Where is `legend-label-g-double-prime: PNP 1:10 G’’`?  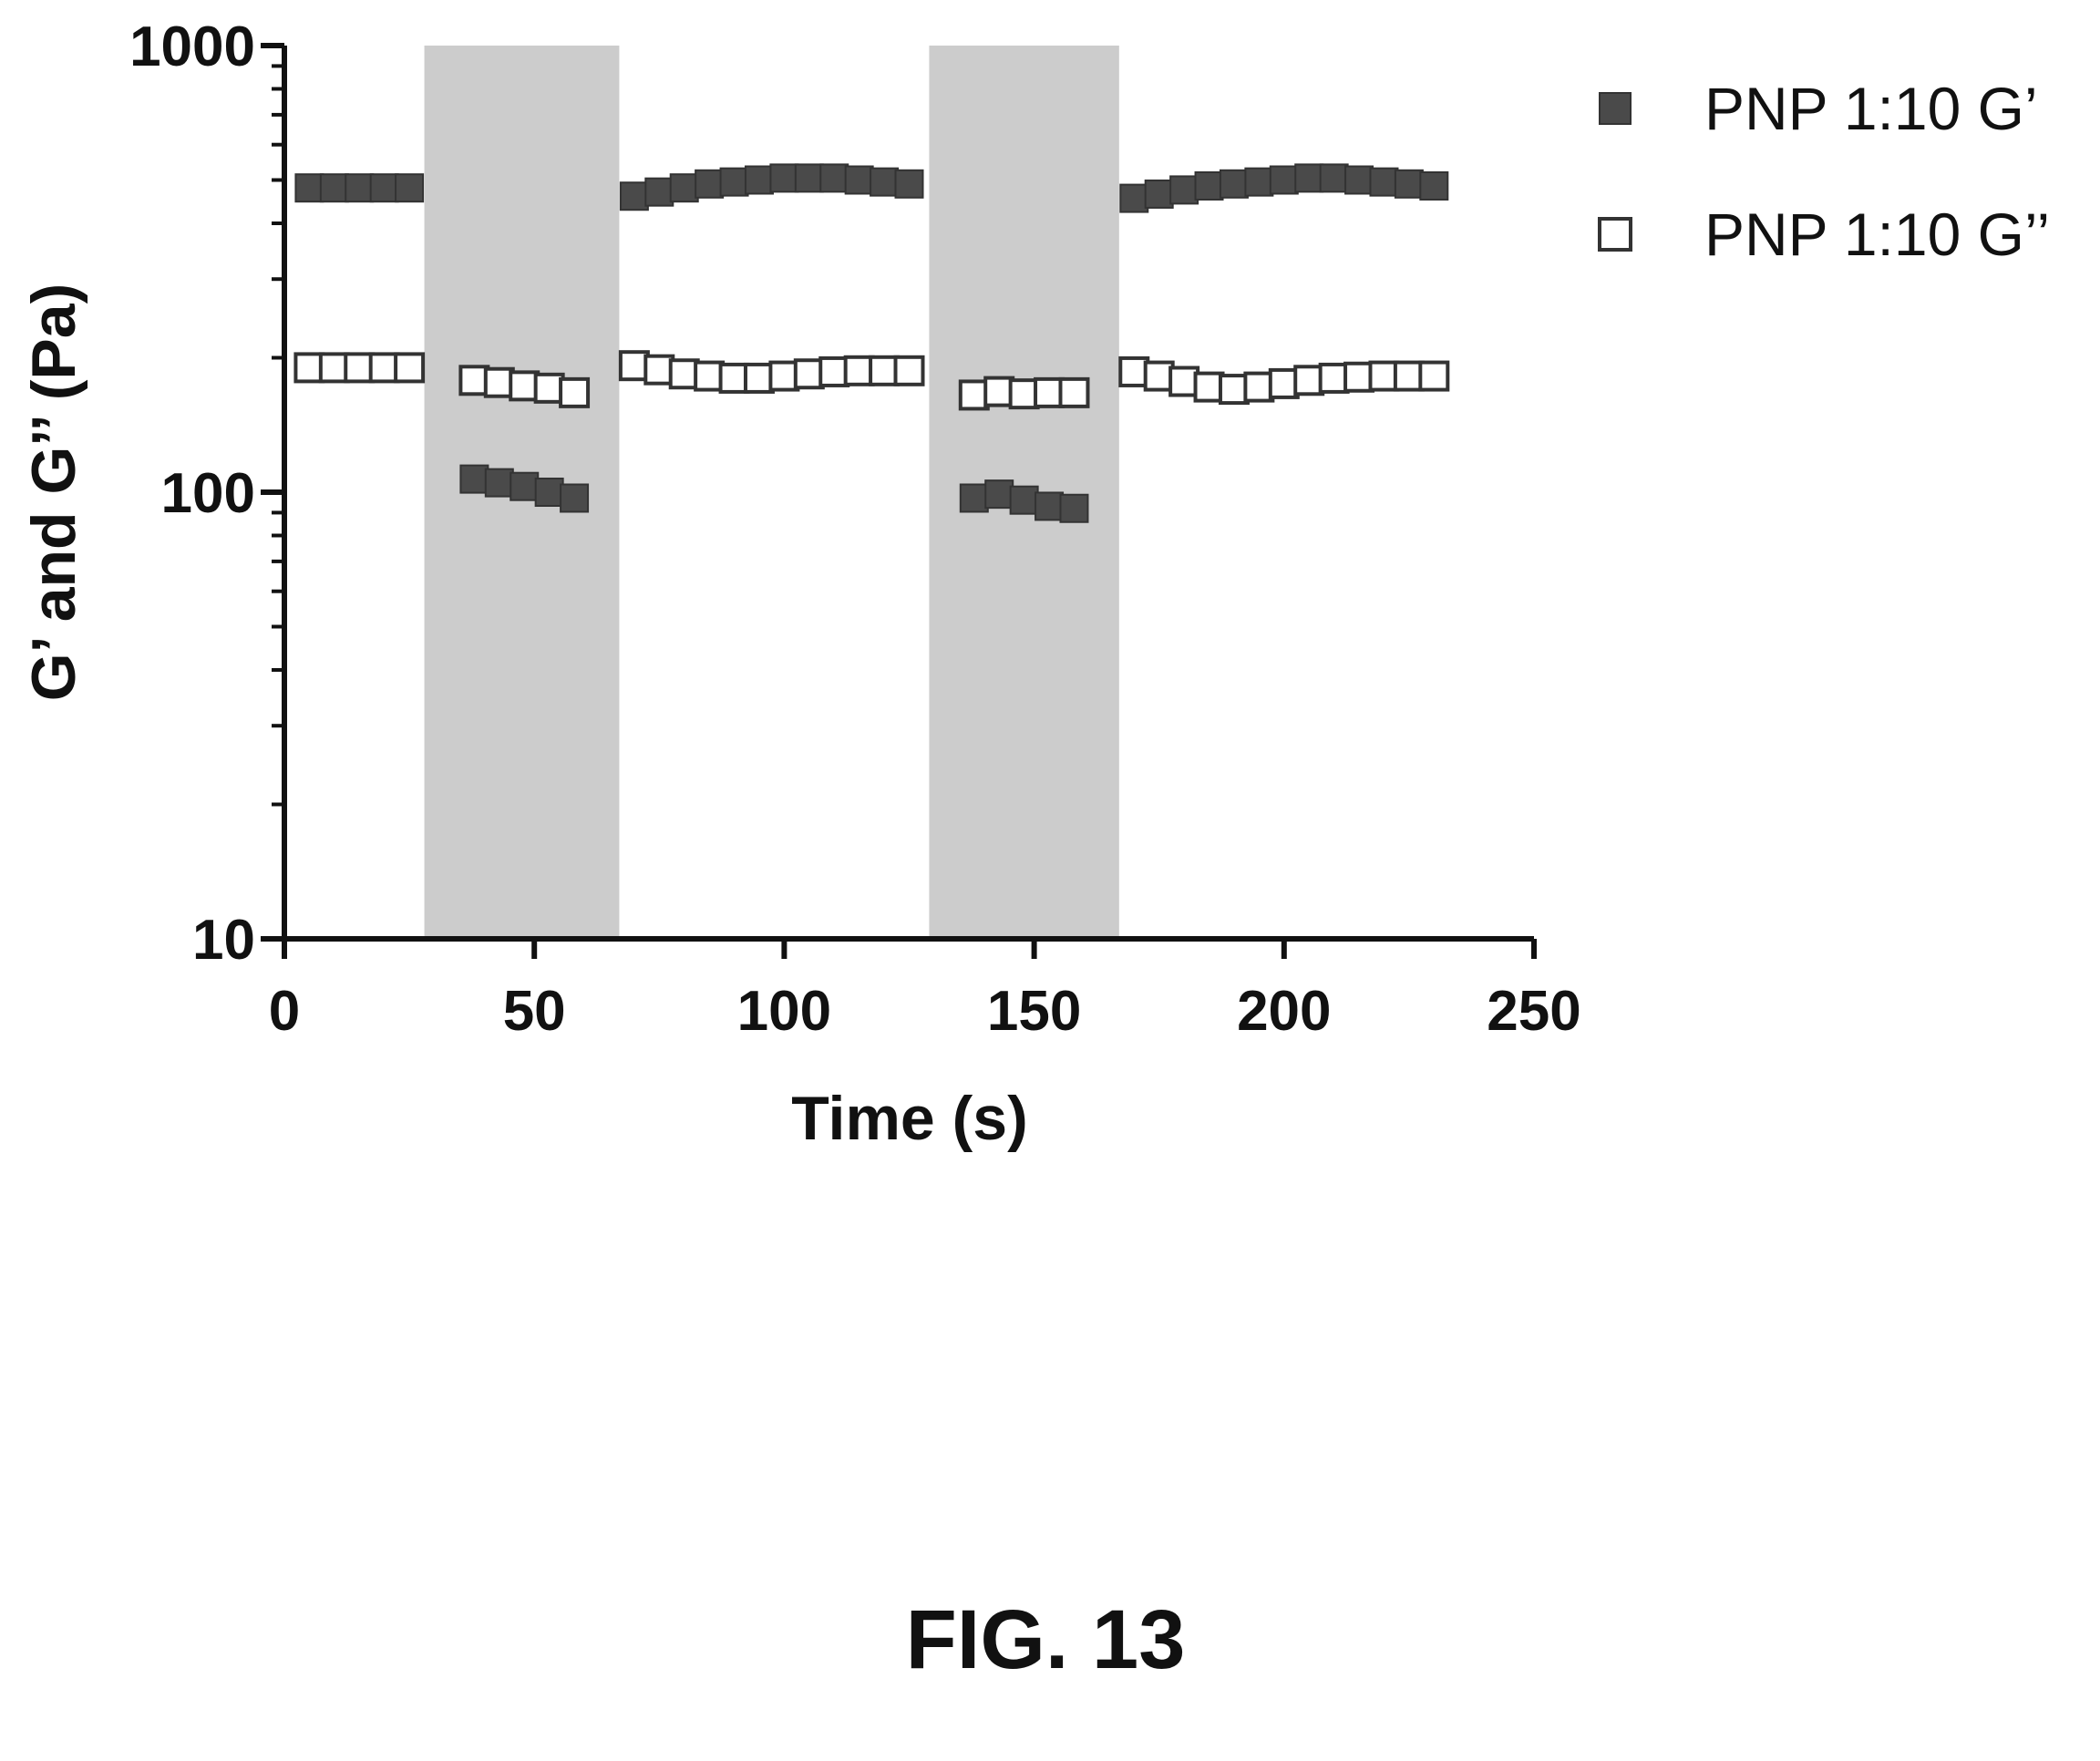
legend-label-g-double-prime: PNP 1:10 G’’ is located at coordinates (1877, 234).